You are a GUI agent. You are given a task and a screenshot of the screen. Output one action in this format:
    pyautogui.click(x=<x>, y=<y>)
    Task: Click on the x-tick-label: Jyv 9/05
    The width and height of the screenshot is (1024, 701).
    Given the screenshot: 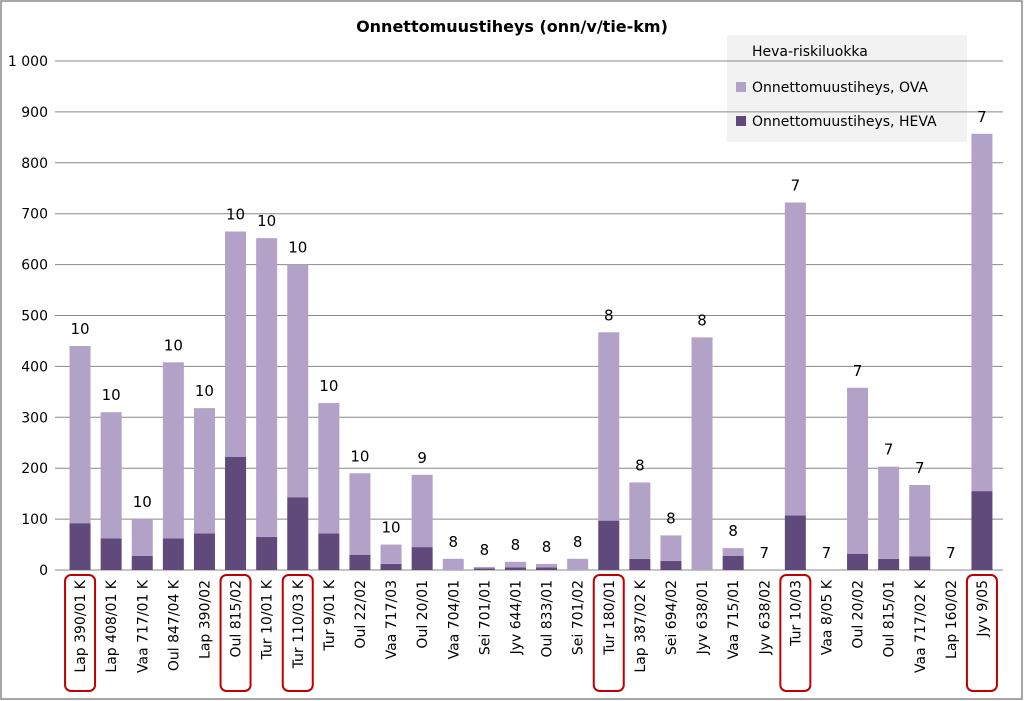 What is the action you would take?
    pyautogui.click(x=983, y=609)
    